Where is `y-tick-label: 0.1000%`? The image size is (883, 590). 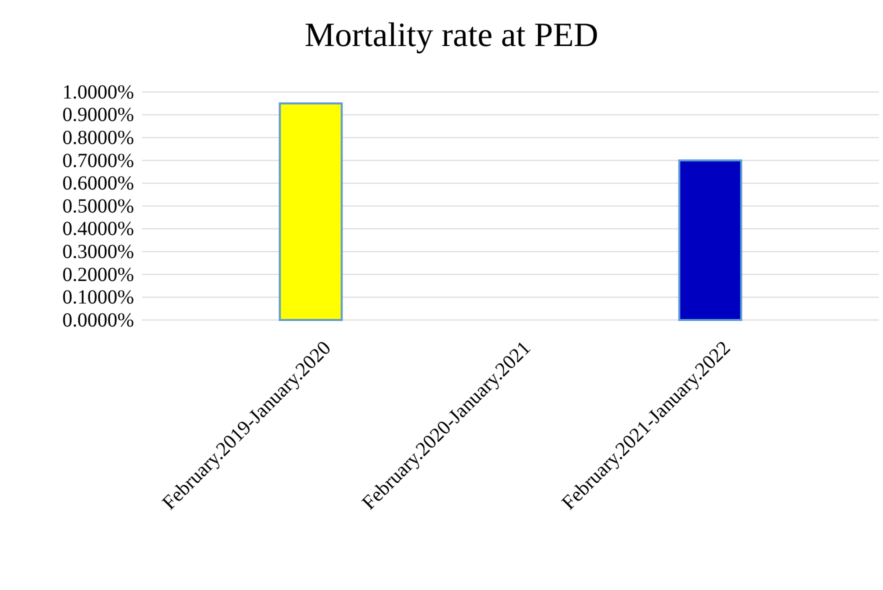
y-tick-label: 0.1000% is located at coordinates (98, 297).